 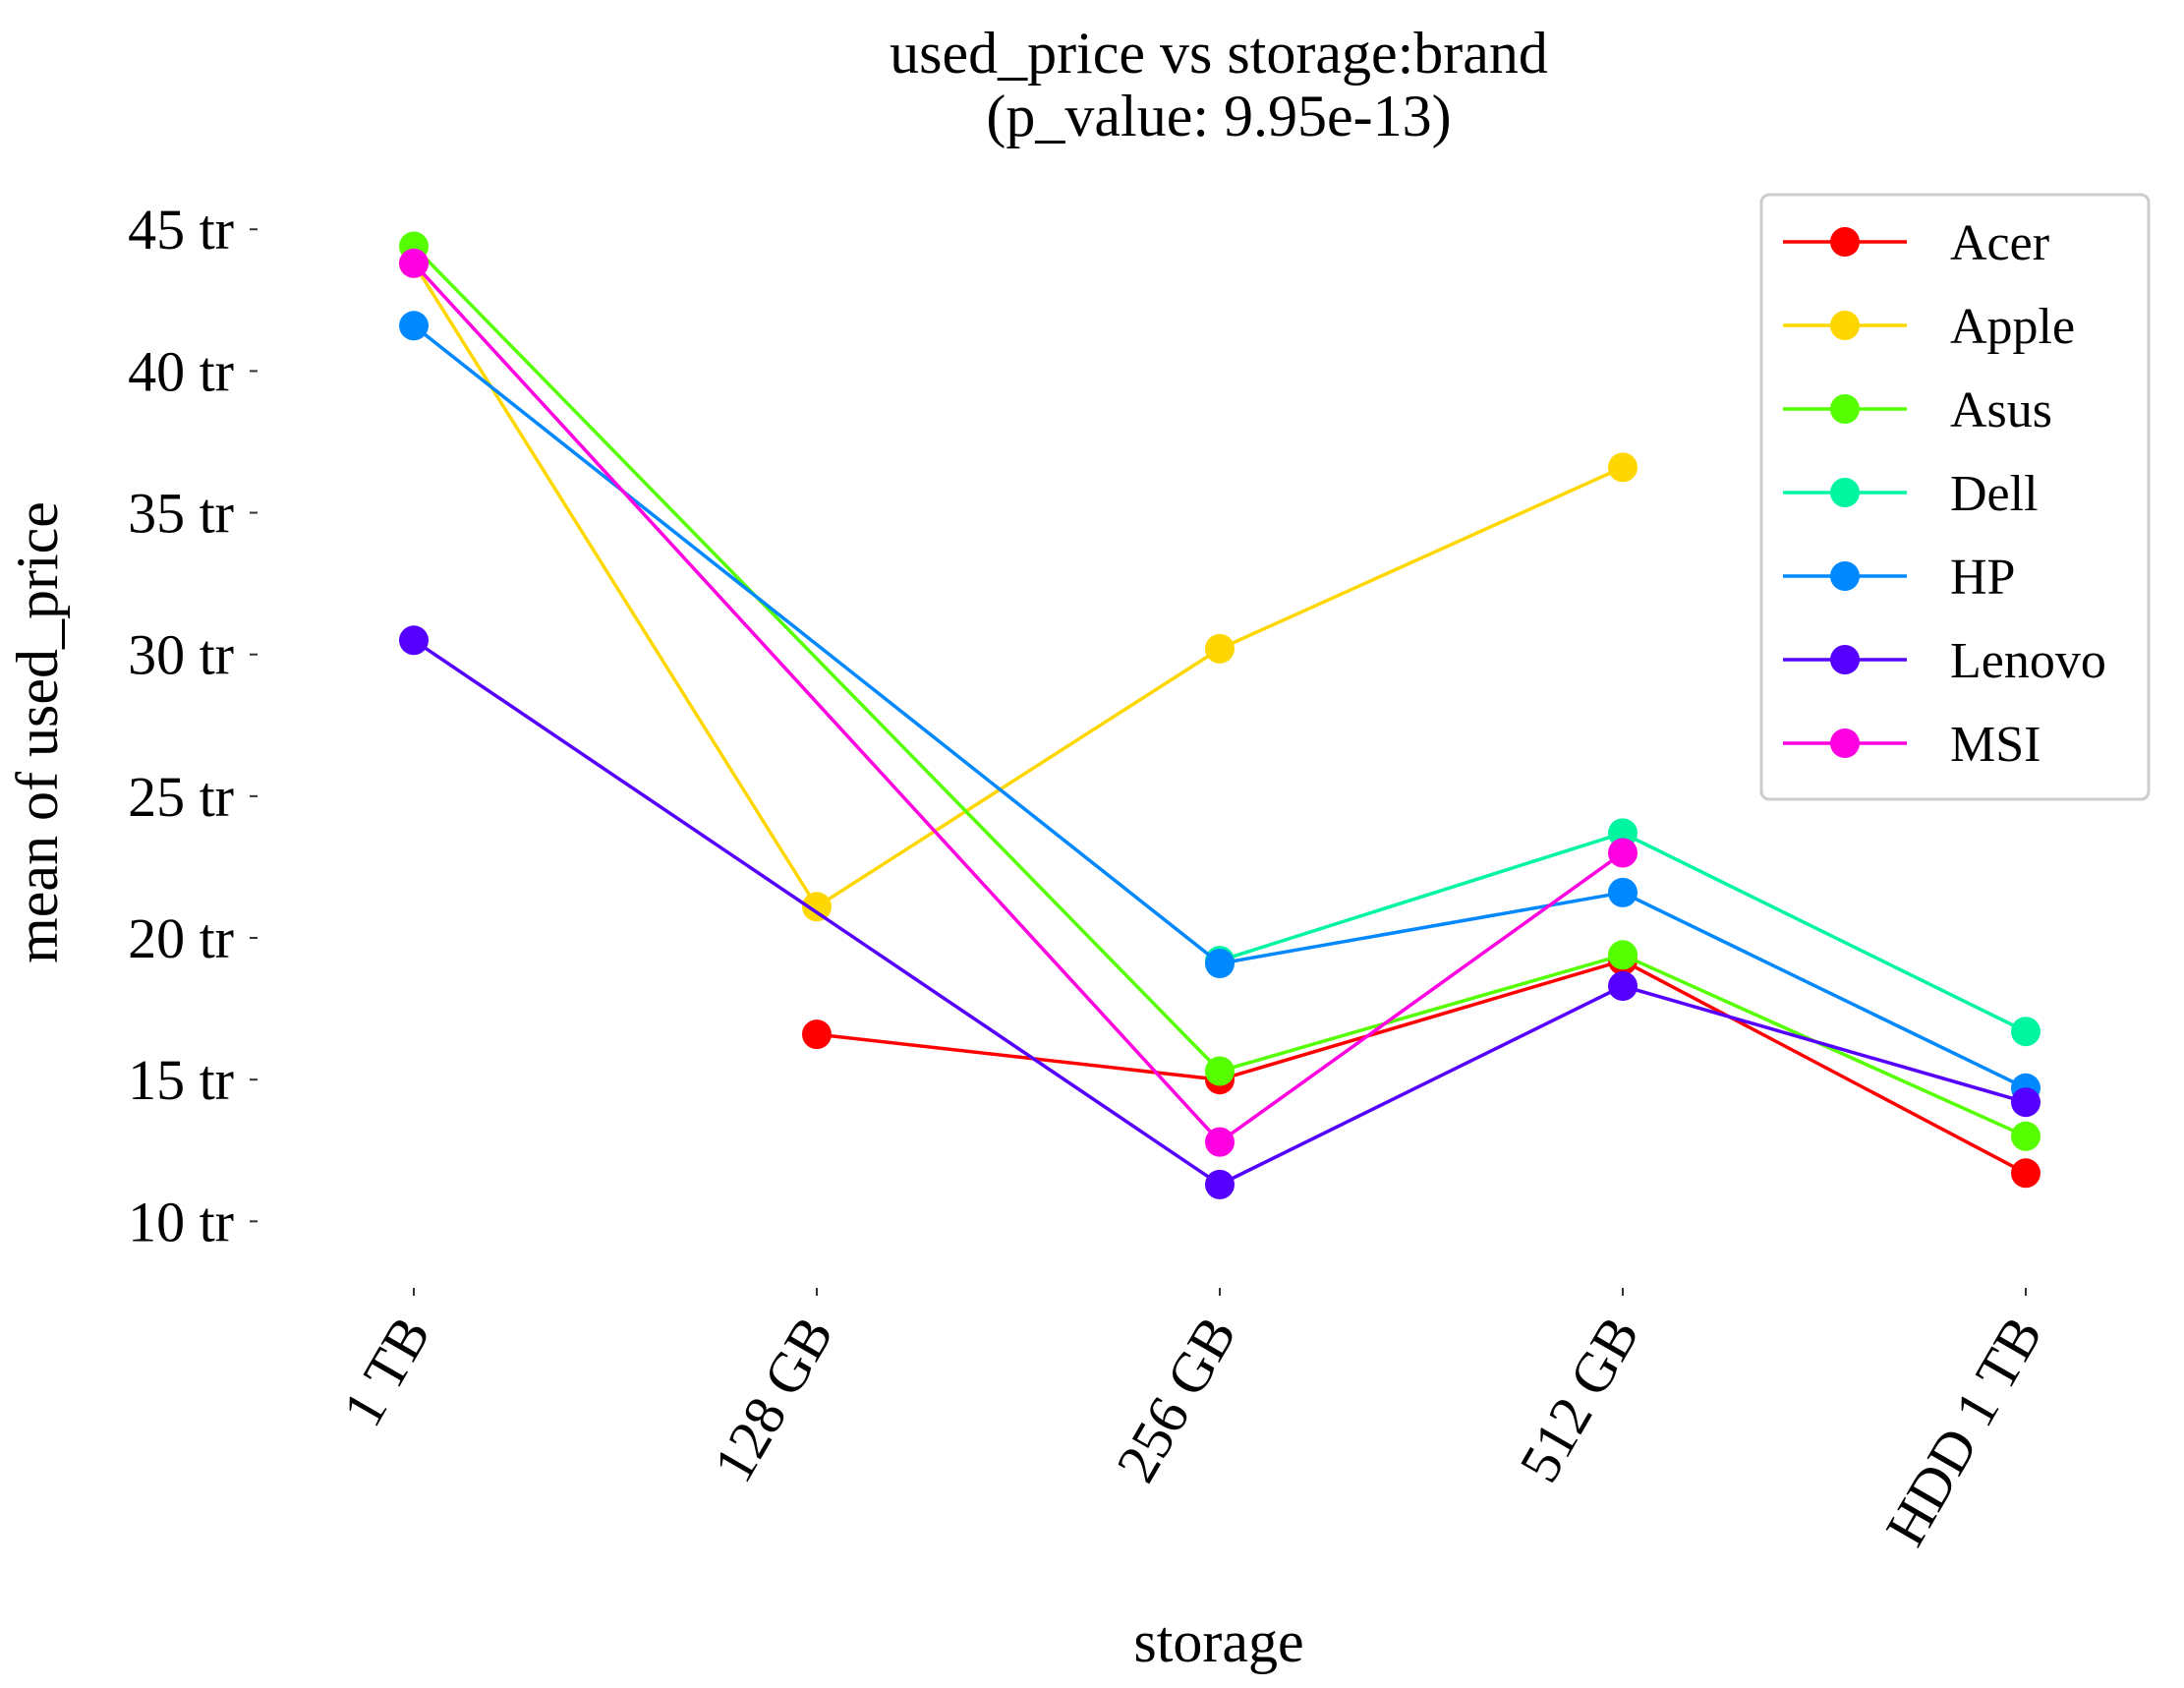 I want to click on legend-label: Asus, so click(x=2001, y=410).